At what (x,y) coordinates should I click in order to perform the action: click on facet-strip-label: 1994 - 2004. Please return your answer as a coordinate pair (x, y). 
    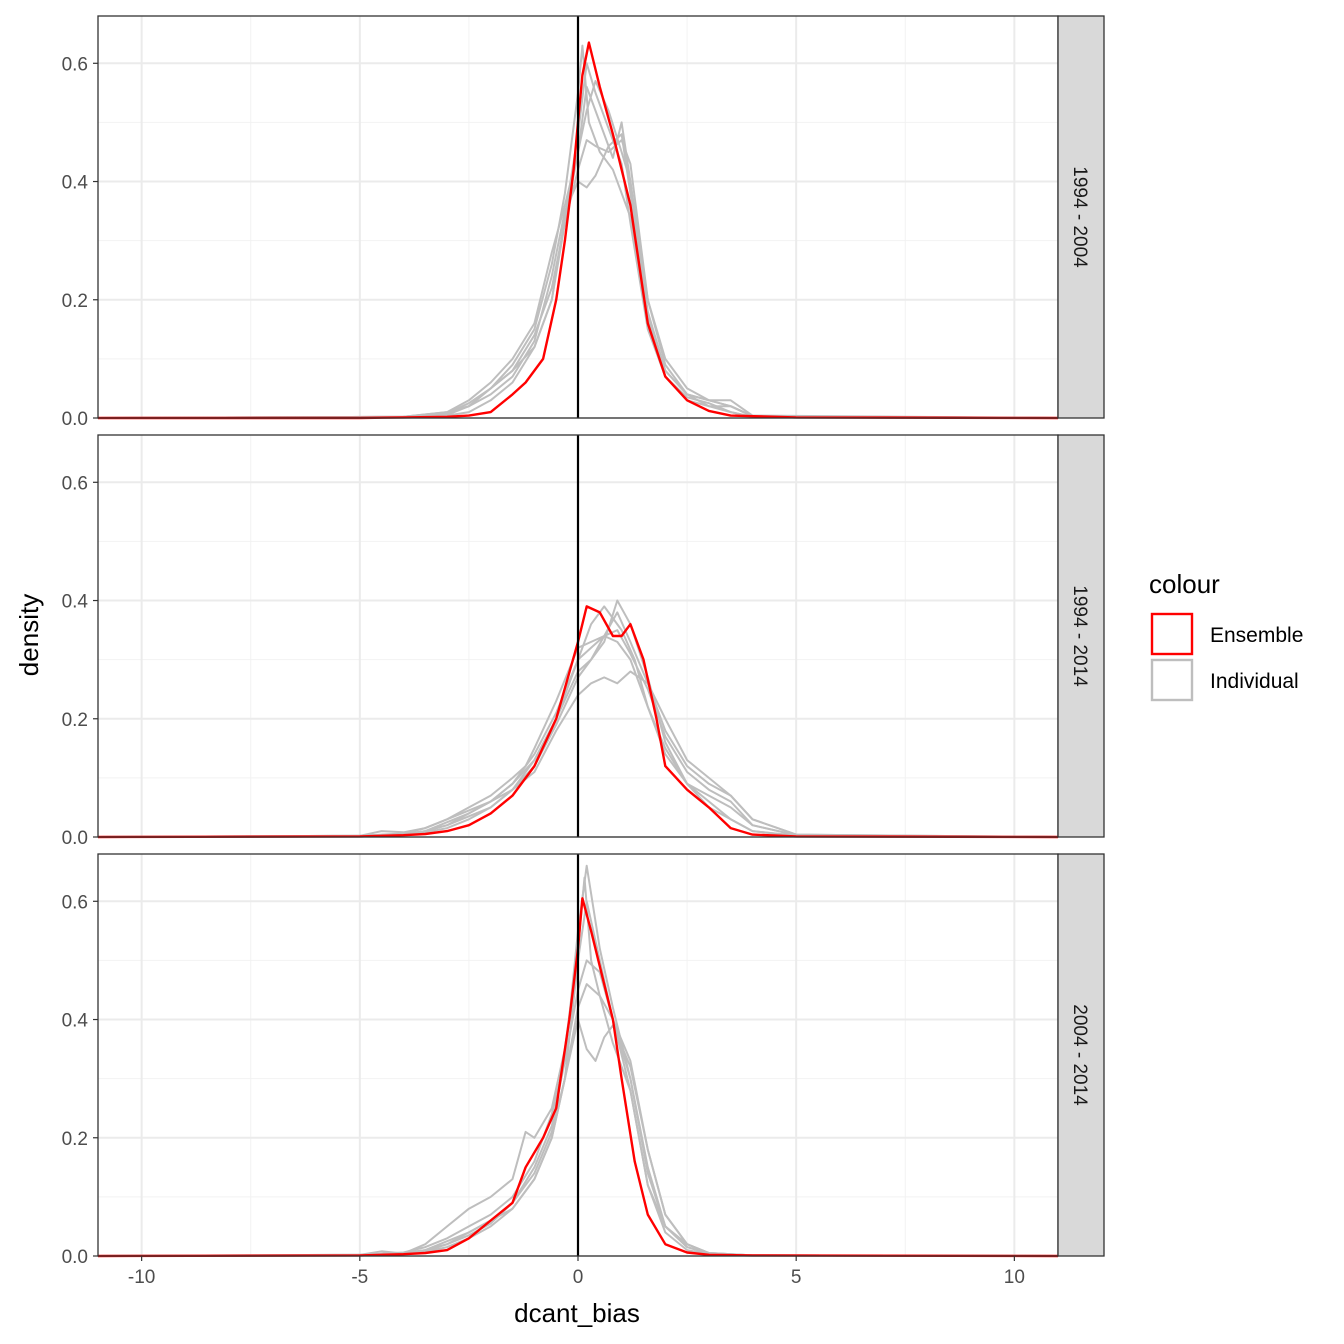
    Looking at the image, I should click on (1079, 217).